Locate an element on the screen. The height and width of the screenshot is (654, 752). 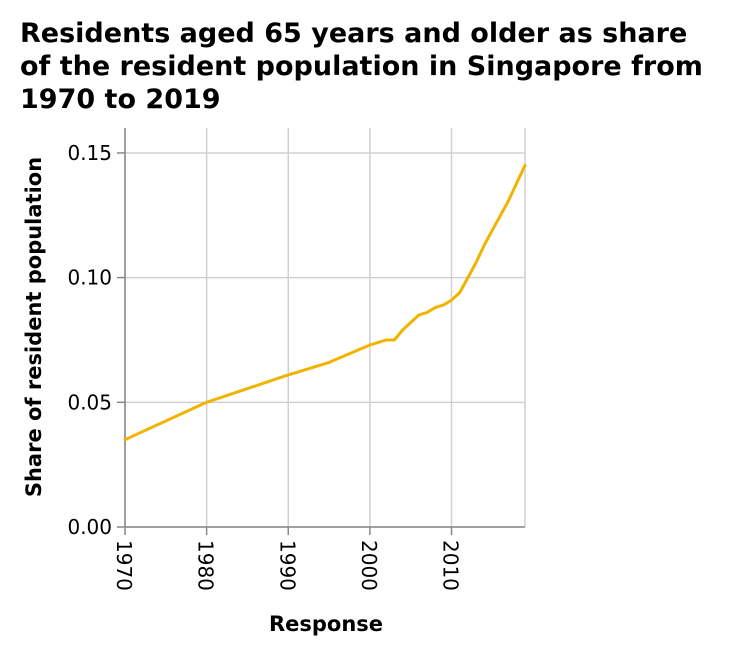
y-tick-label: 0.05 is located at coordinates (89, 402).